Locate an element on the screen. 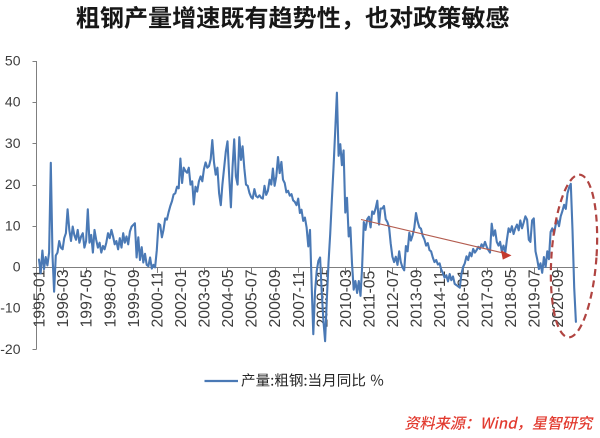 This screenshot has height=438, width=600. svg-text: 50 is located at coordinates (13, 61).